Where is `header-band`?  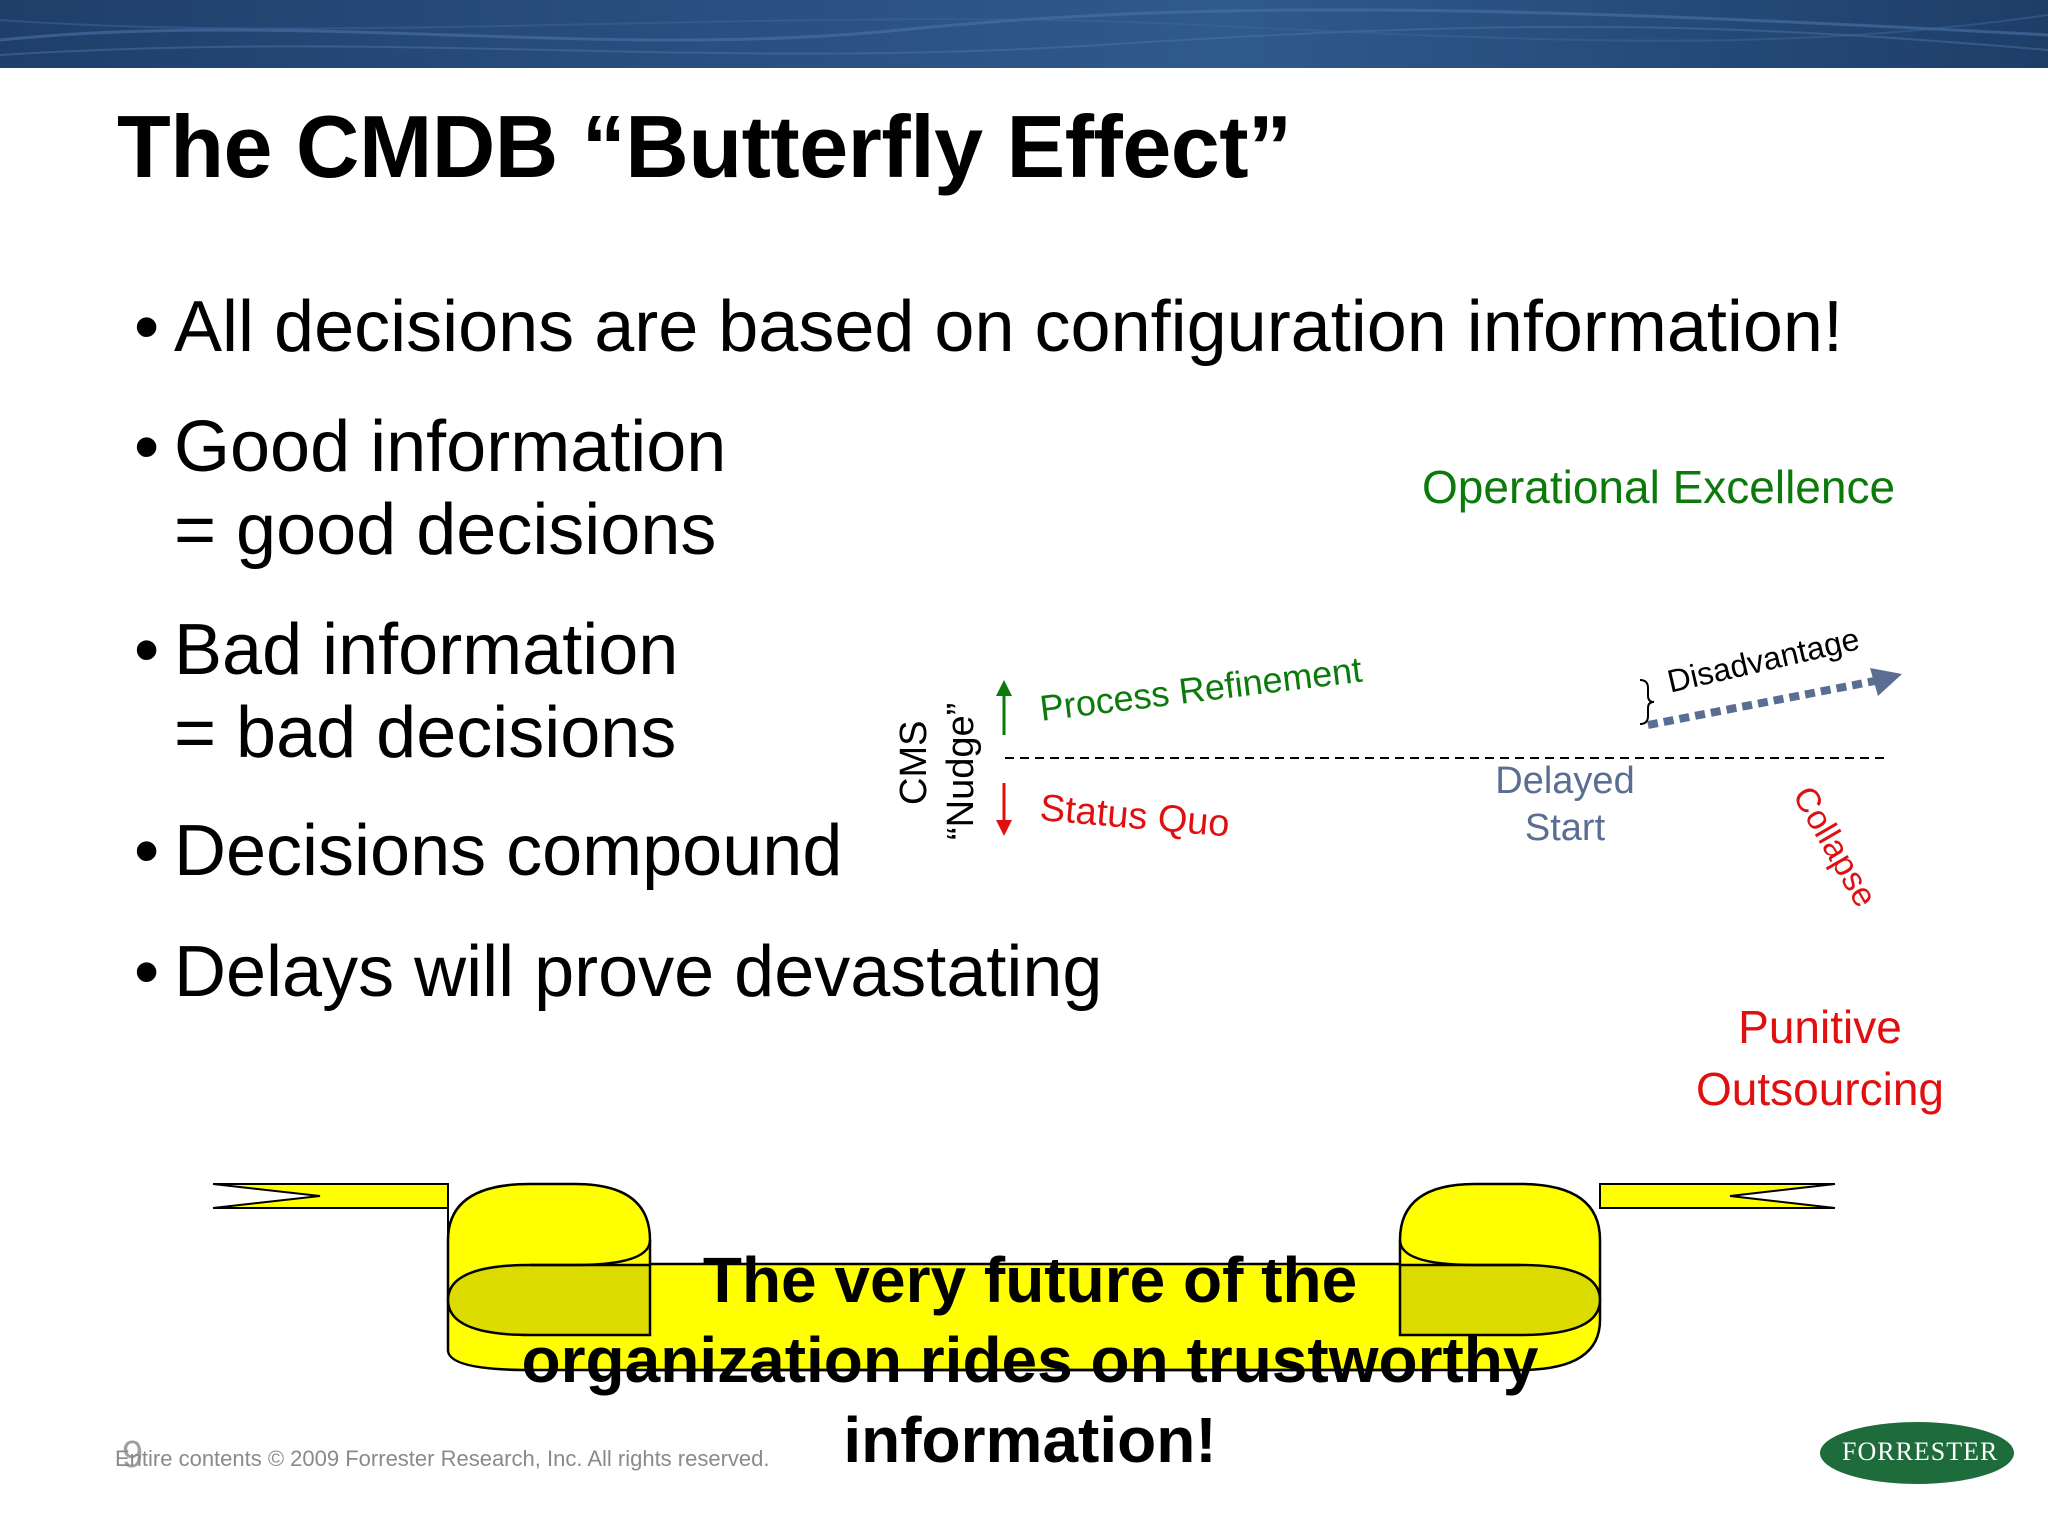 header-band is located at coordinates (1024, 34).